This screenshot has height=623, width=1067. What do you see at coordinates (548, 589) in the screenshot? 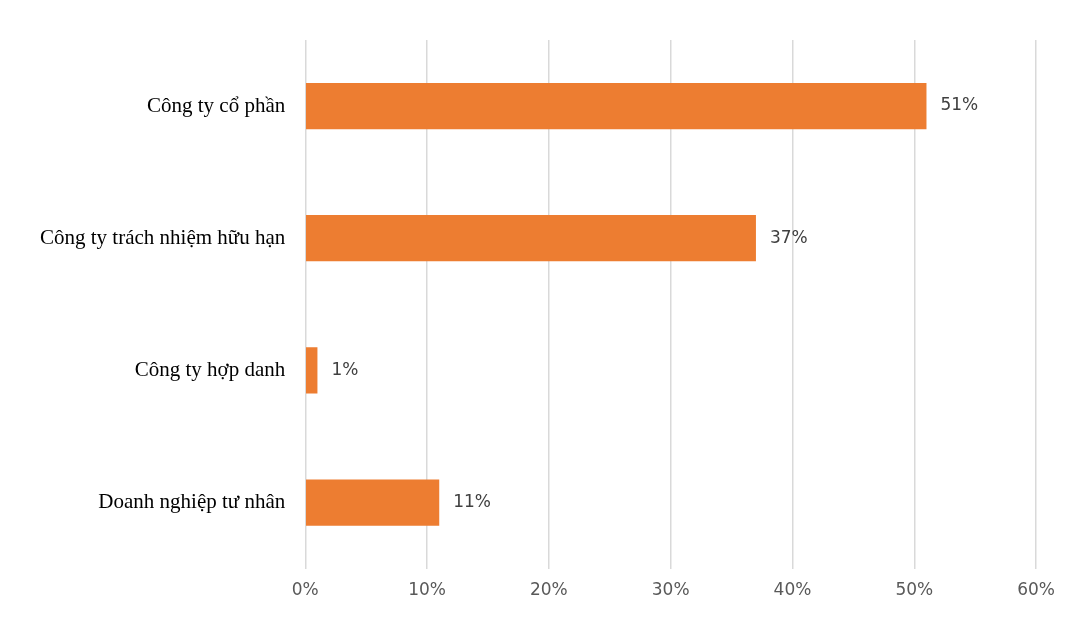
I see `x-tick-label: 20%` at bounding box center [548, 589].